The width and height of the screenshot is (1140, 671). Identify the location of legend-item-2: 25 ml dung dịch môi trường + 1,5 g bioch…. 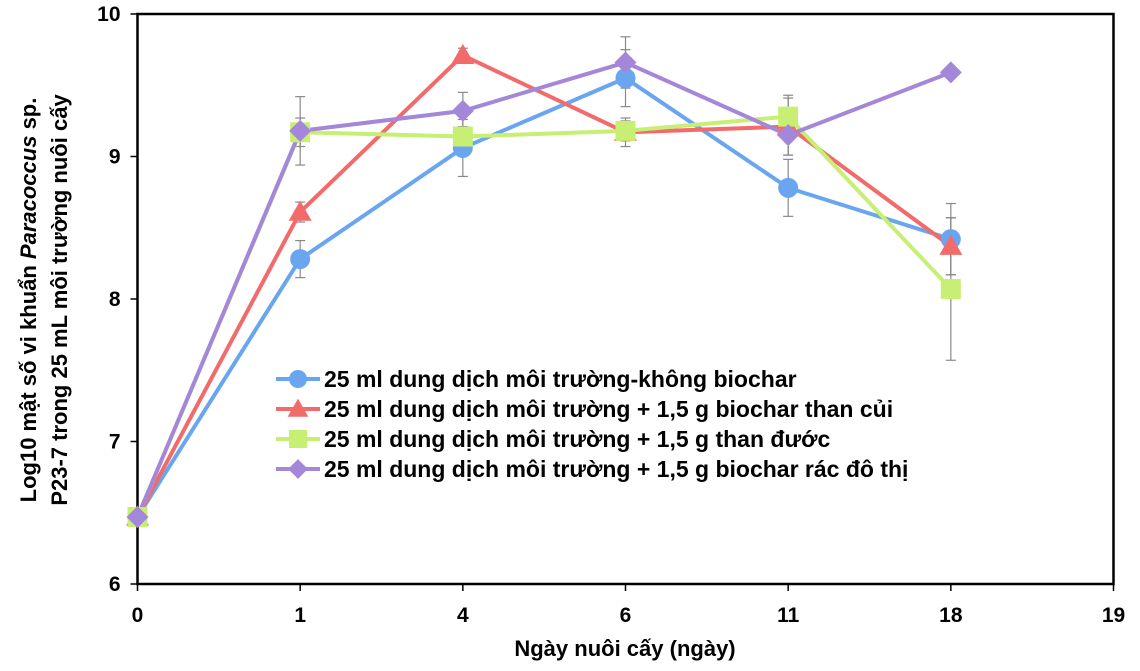
(584, 409).